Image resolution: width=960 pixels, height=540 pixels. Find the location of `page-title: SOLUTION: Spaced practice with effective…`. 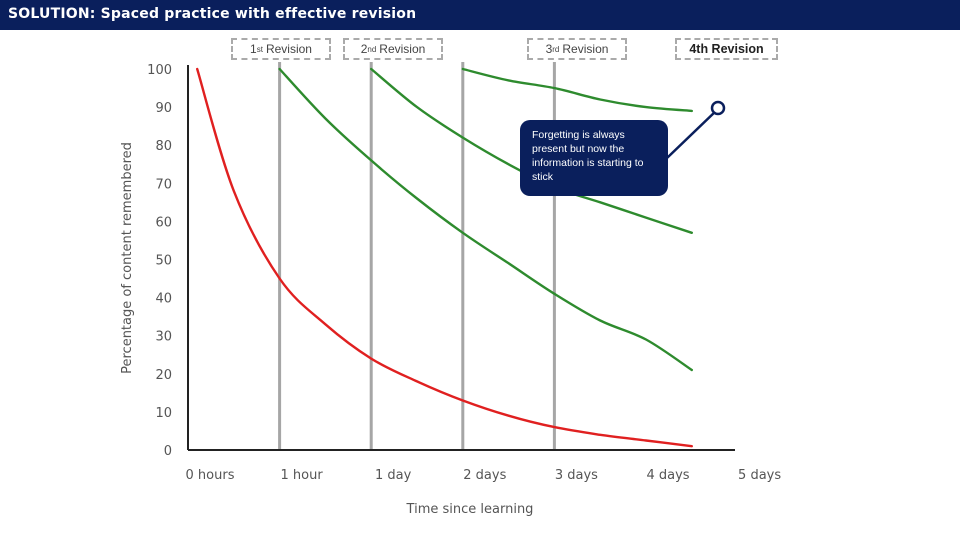

page-title: SOLUTION: Spaced practice with effective… is located at coordinates (212, 14).